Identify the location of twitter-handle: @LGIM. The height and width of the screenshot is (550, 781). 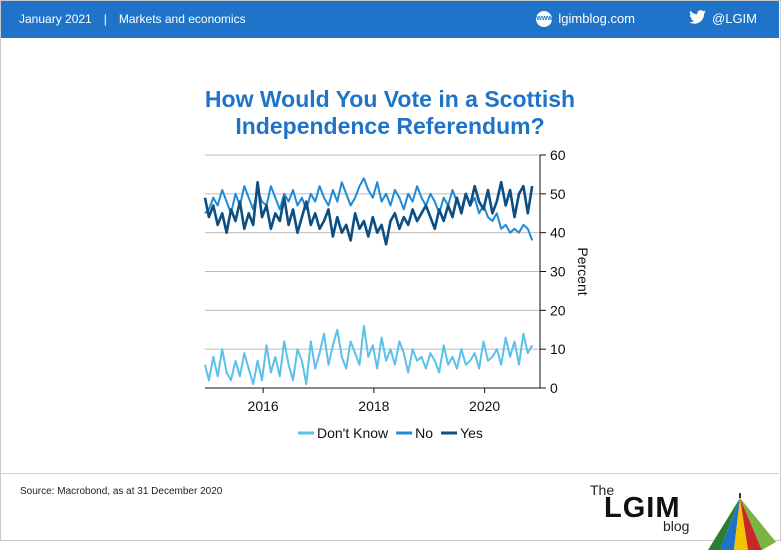
(734, 18).